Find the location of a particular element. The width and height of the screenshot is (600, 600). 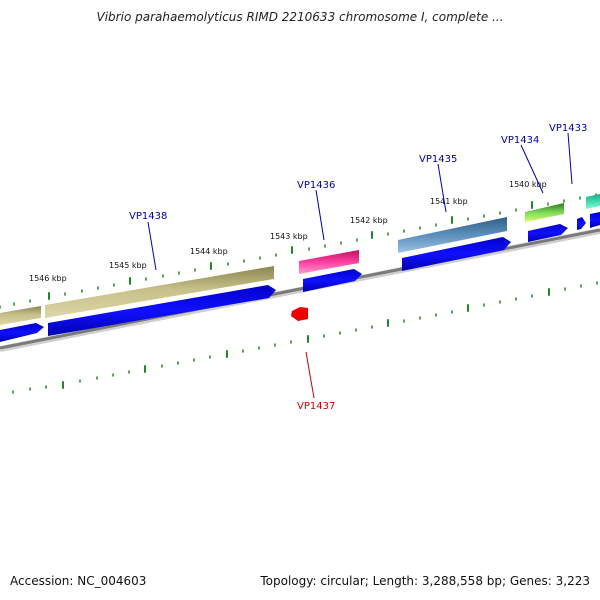

gene-label-vp1438: VP1438 is located at coordinates (148, 216).